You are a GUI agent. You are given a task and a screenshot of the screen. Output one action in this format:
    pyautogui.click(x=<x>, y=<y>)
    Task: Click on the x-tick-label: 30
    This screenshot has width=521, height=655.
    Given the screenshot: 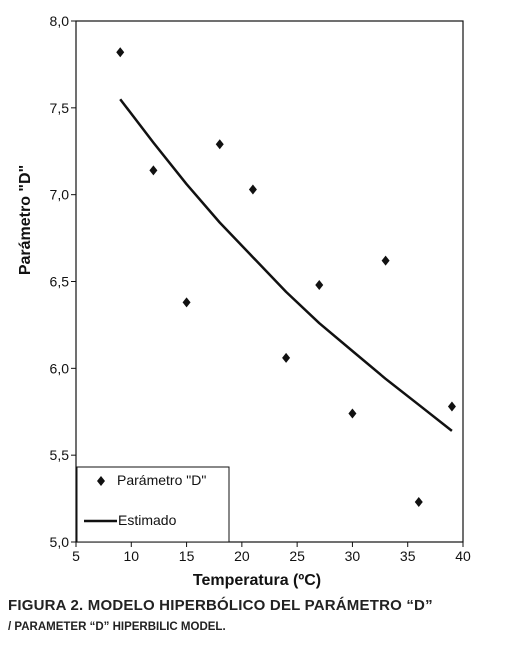 What is the action you would take?
    pyautogui.click(x=353, y=556)
    